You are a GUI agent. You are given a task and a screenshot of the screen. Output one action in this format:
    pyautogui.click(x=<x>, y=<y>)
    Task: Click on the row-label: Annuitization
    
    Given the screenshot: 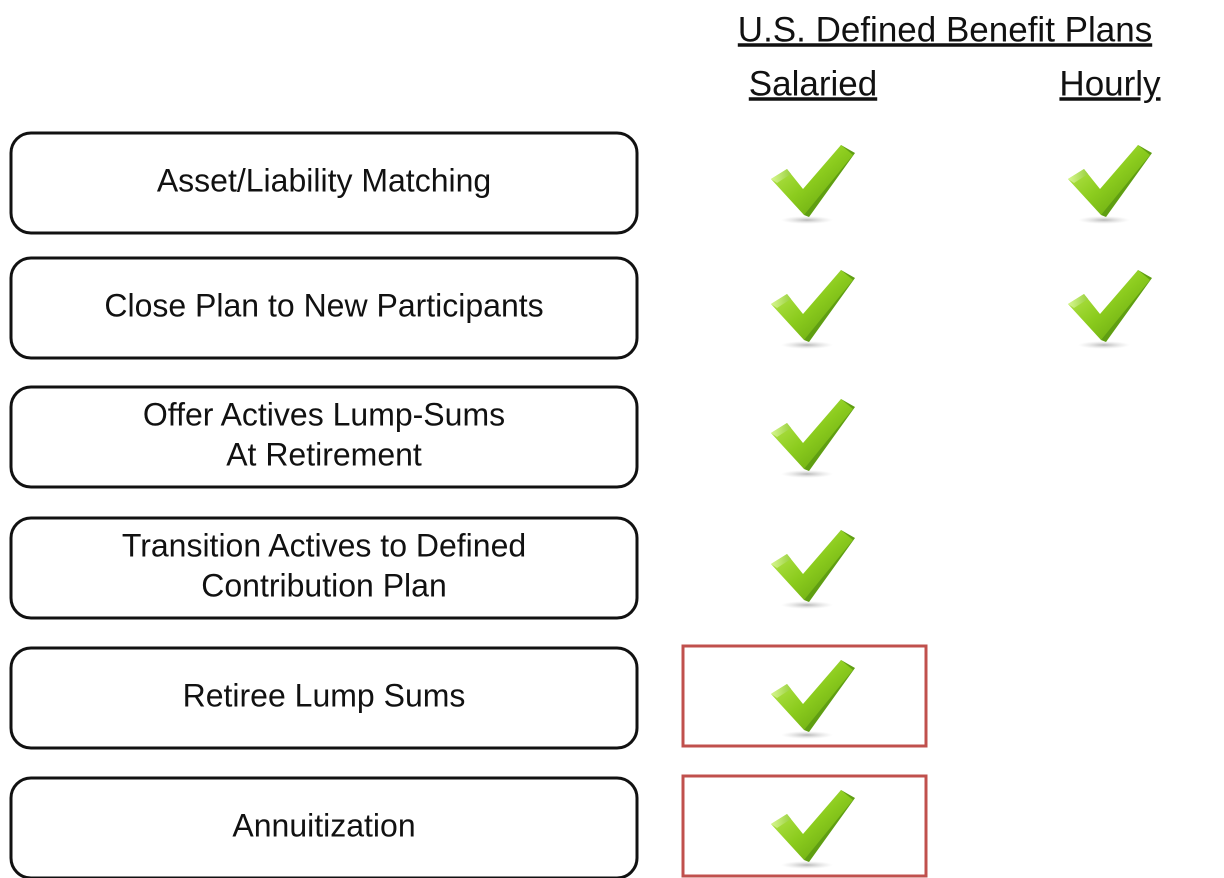 What is the action you would take?
    pyautogui.click(x=323, y=825)
    